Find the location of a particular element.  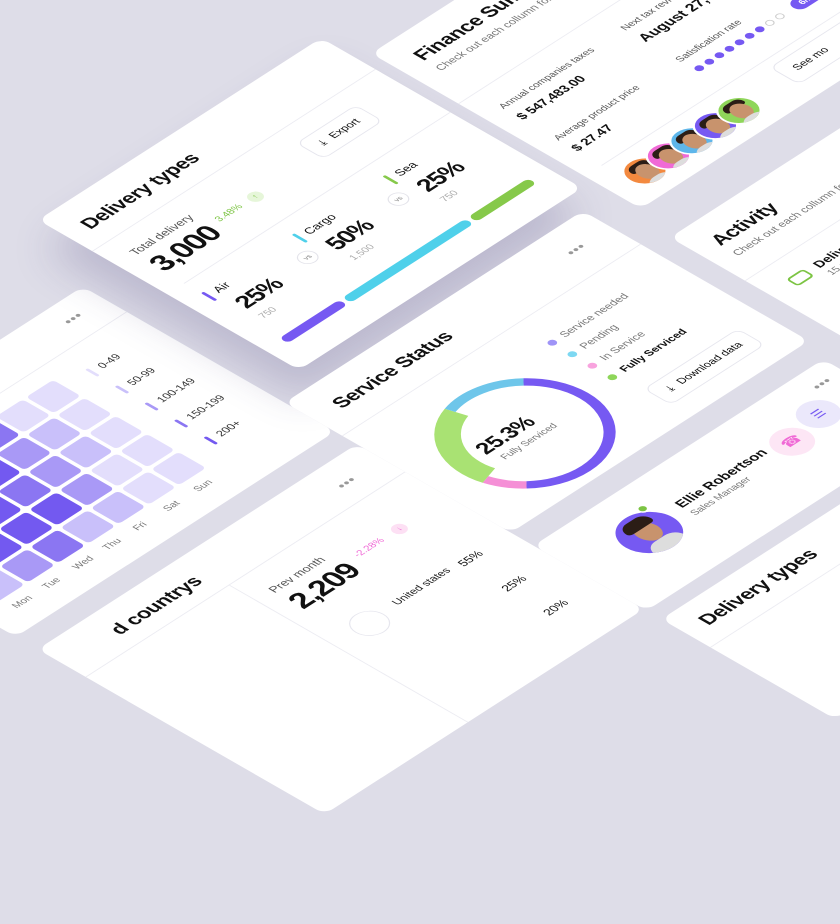

export-button: ⤓ Export is located at coordinates (339, 132).